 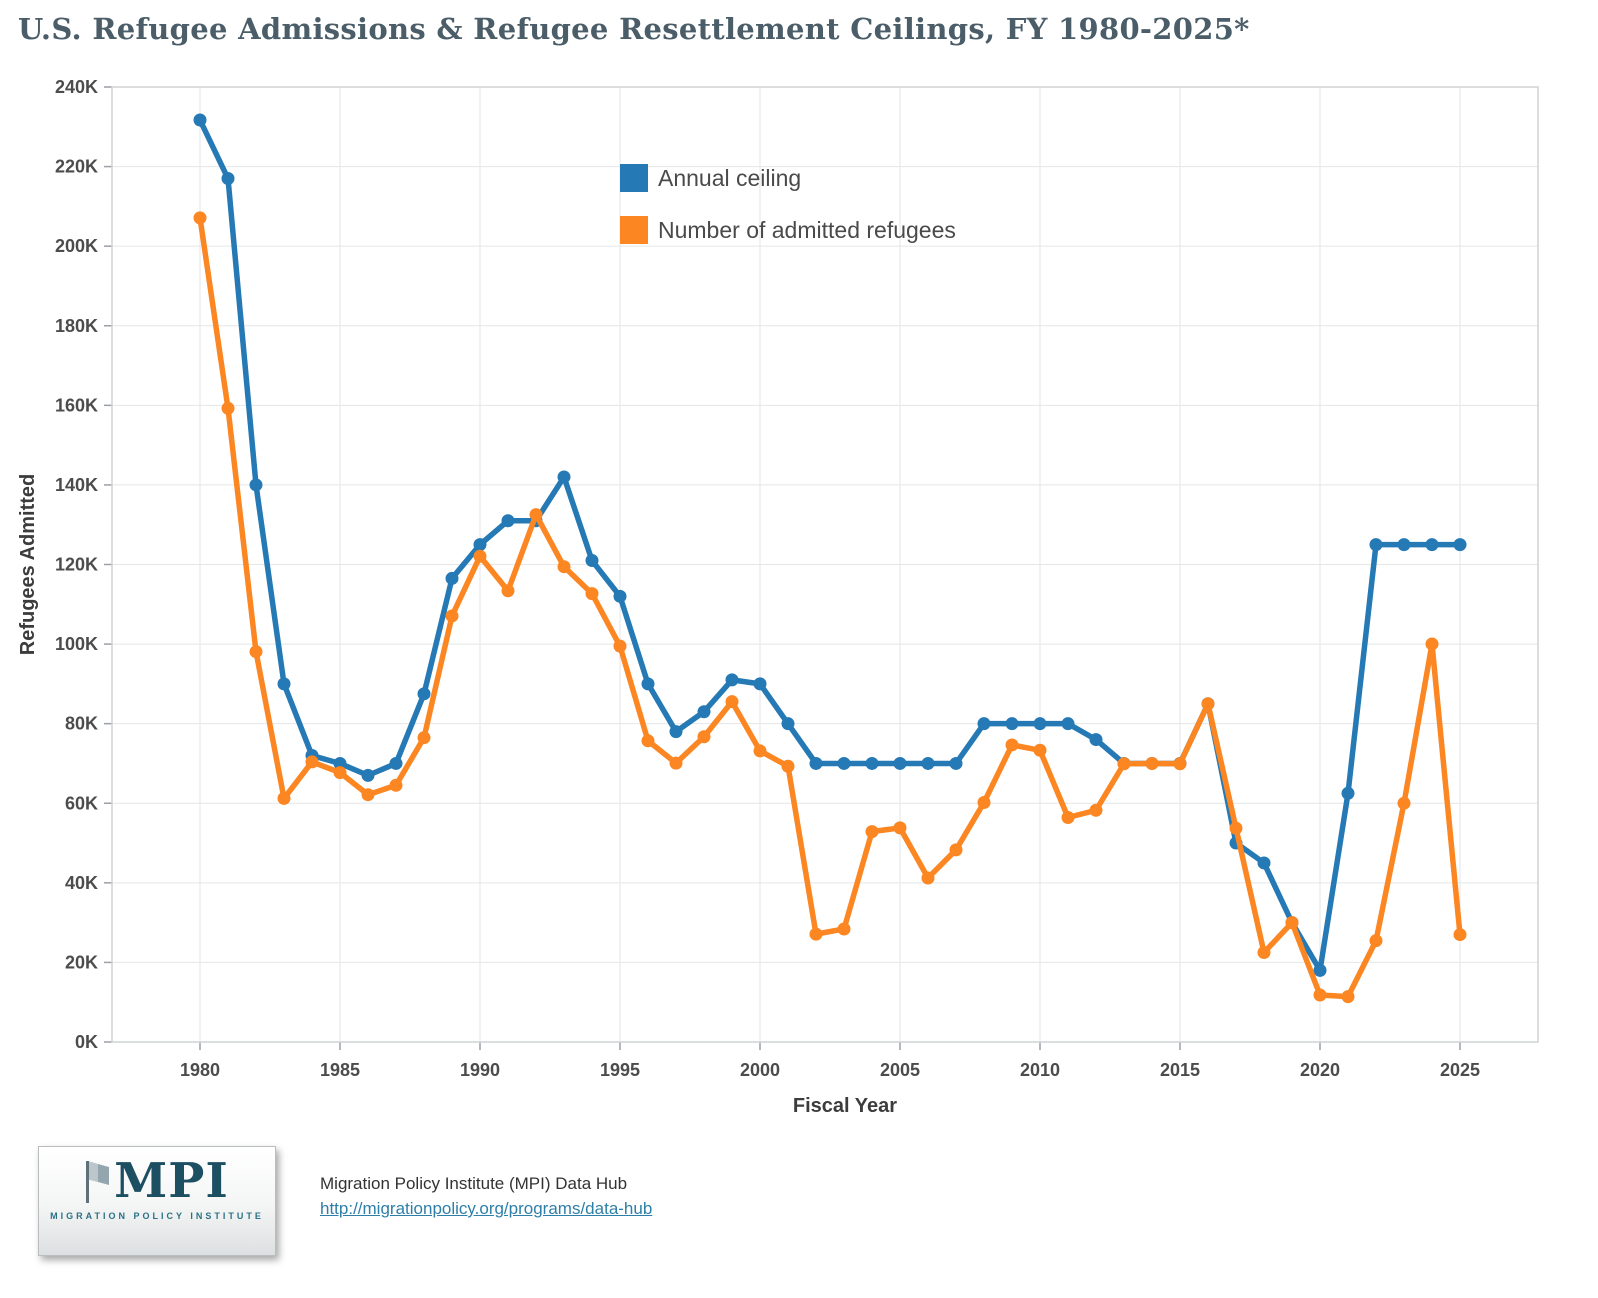 I want to click on x-tick-label: 1980, so click(x=200, y=1070).